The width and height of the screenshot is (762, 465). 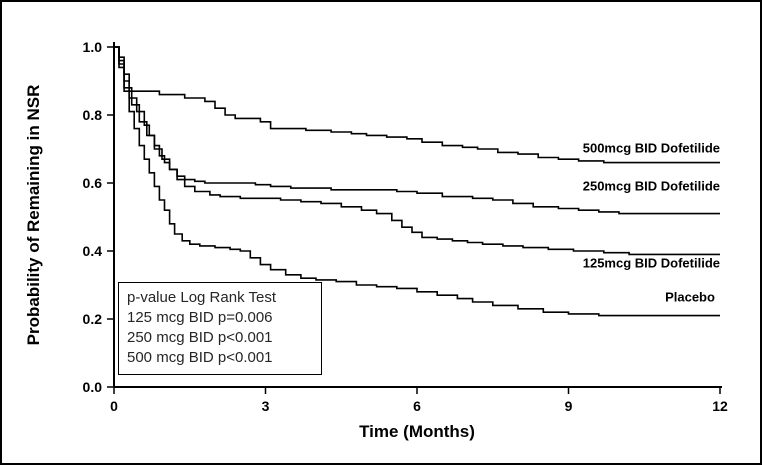 What do you see at coordinates (266, 406) in the screenshot?
I see `x-tick-label: 3` at bounding box center [266, 406].